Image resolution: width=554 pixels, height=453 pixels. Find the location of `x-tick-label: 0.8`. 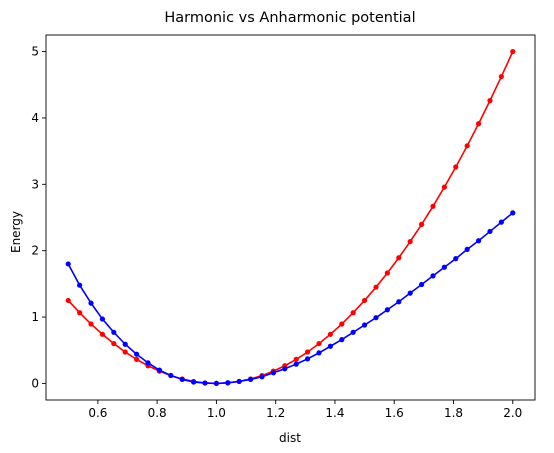

x-tick-label: 0.8 is located at coordinates (157, 413).